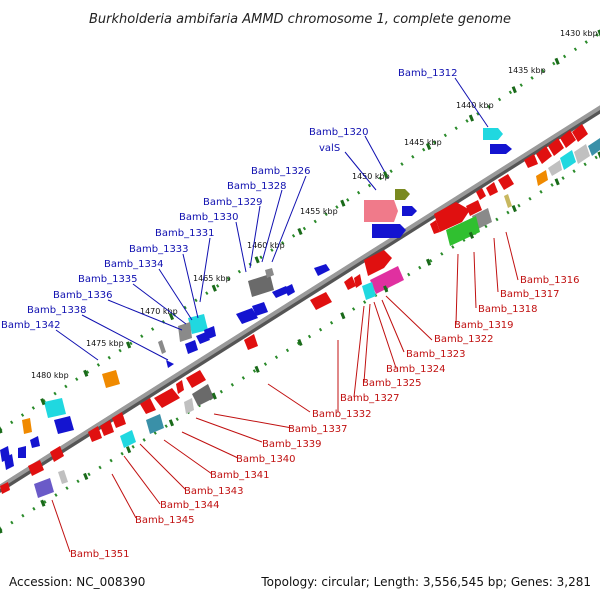  I want to click on gene-label: Bamb_1327, so click(370, 398).